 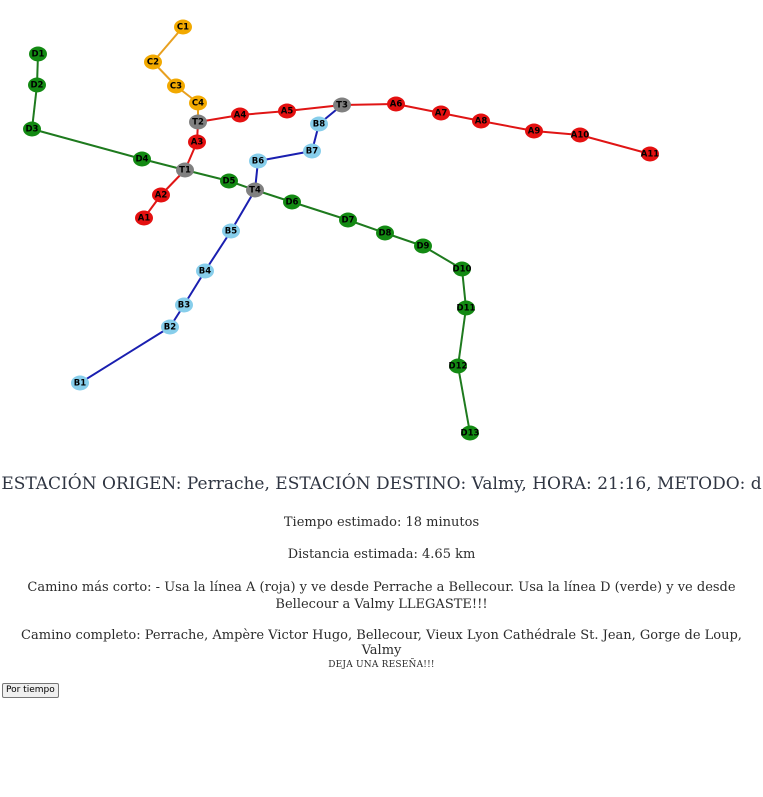 I want to click on station-d10: D10, so click(x=462, y=269).